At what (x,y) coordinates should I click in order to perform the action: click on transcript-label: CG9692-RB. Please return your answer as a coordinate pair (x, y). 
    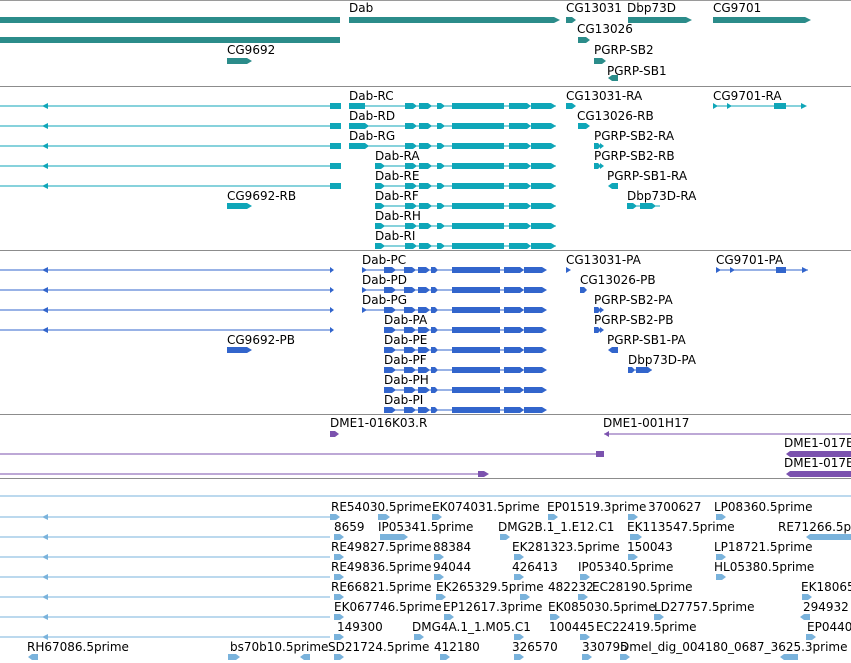
    Looking at the image, I should click on (261, 196).